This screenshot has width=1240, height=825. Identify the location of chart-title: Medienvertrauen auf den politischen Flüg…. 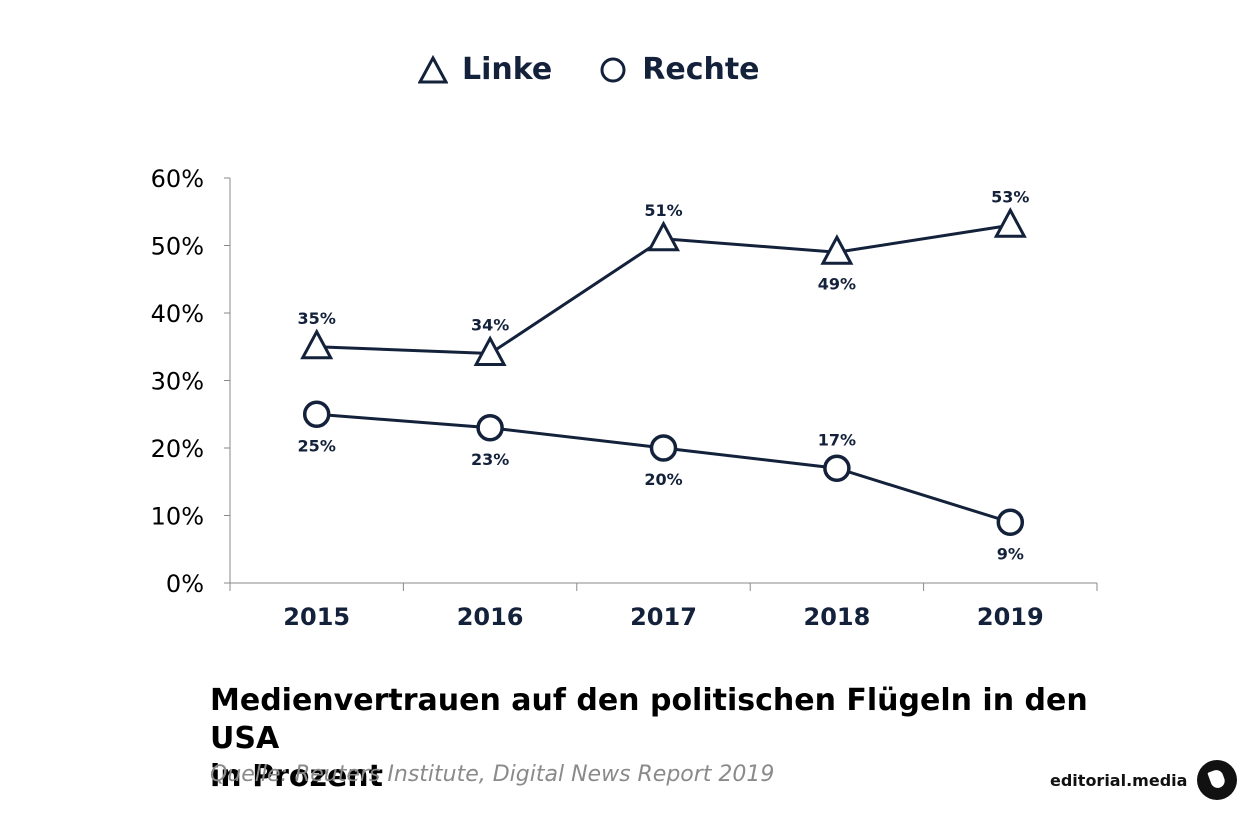
(660, 739).